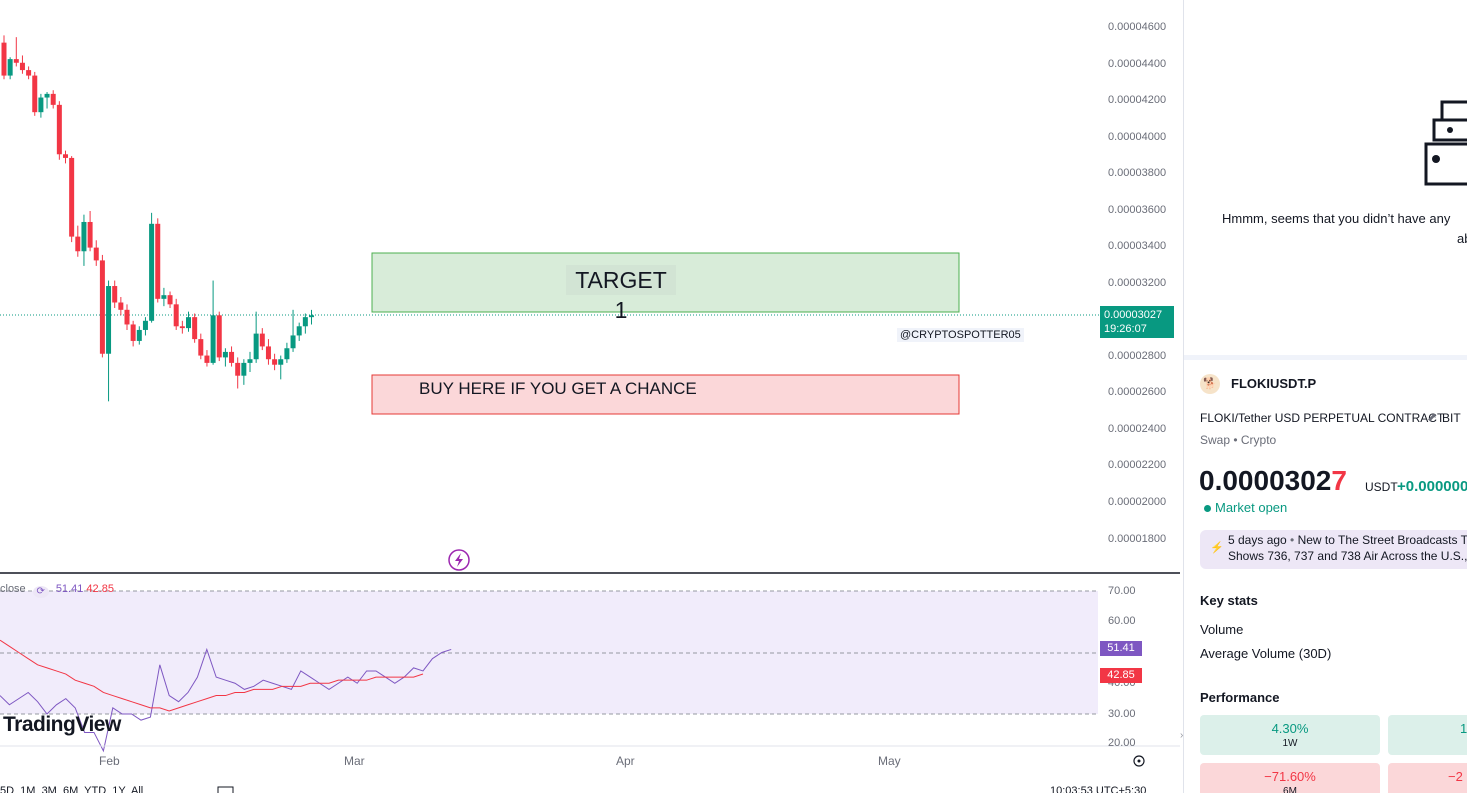 The width and height of the screenshot is (1467, 793). Describe the element at coordinates (1137, 429) in the screenshot. I see `price-tick: 0.00002400` at that location.